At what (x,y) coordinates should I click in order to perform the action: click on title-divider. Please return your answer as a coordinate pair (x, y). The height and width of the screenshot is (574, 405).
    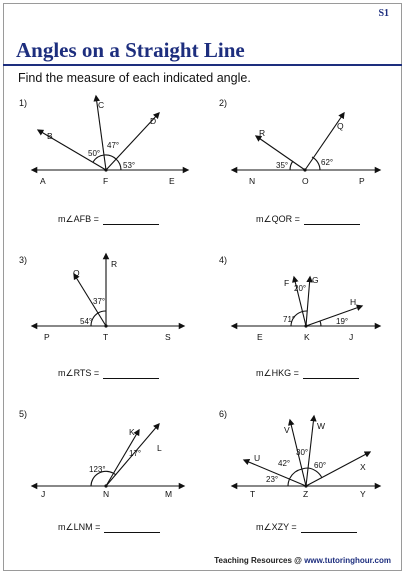
    Looking at the image, I should click on (202, 65).